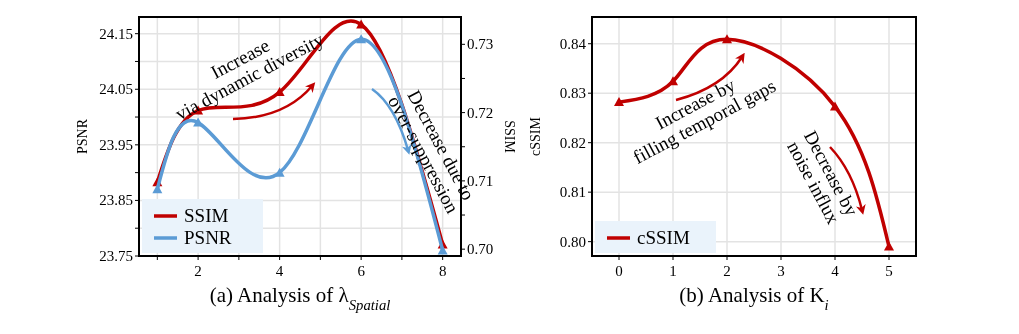  What do you see at coordinates (889, 271) in the screenshot?
I see `x-tick-label: 5` at bounding box center [889, 271].